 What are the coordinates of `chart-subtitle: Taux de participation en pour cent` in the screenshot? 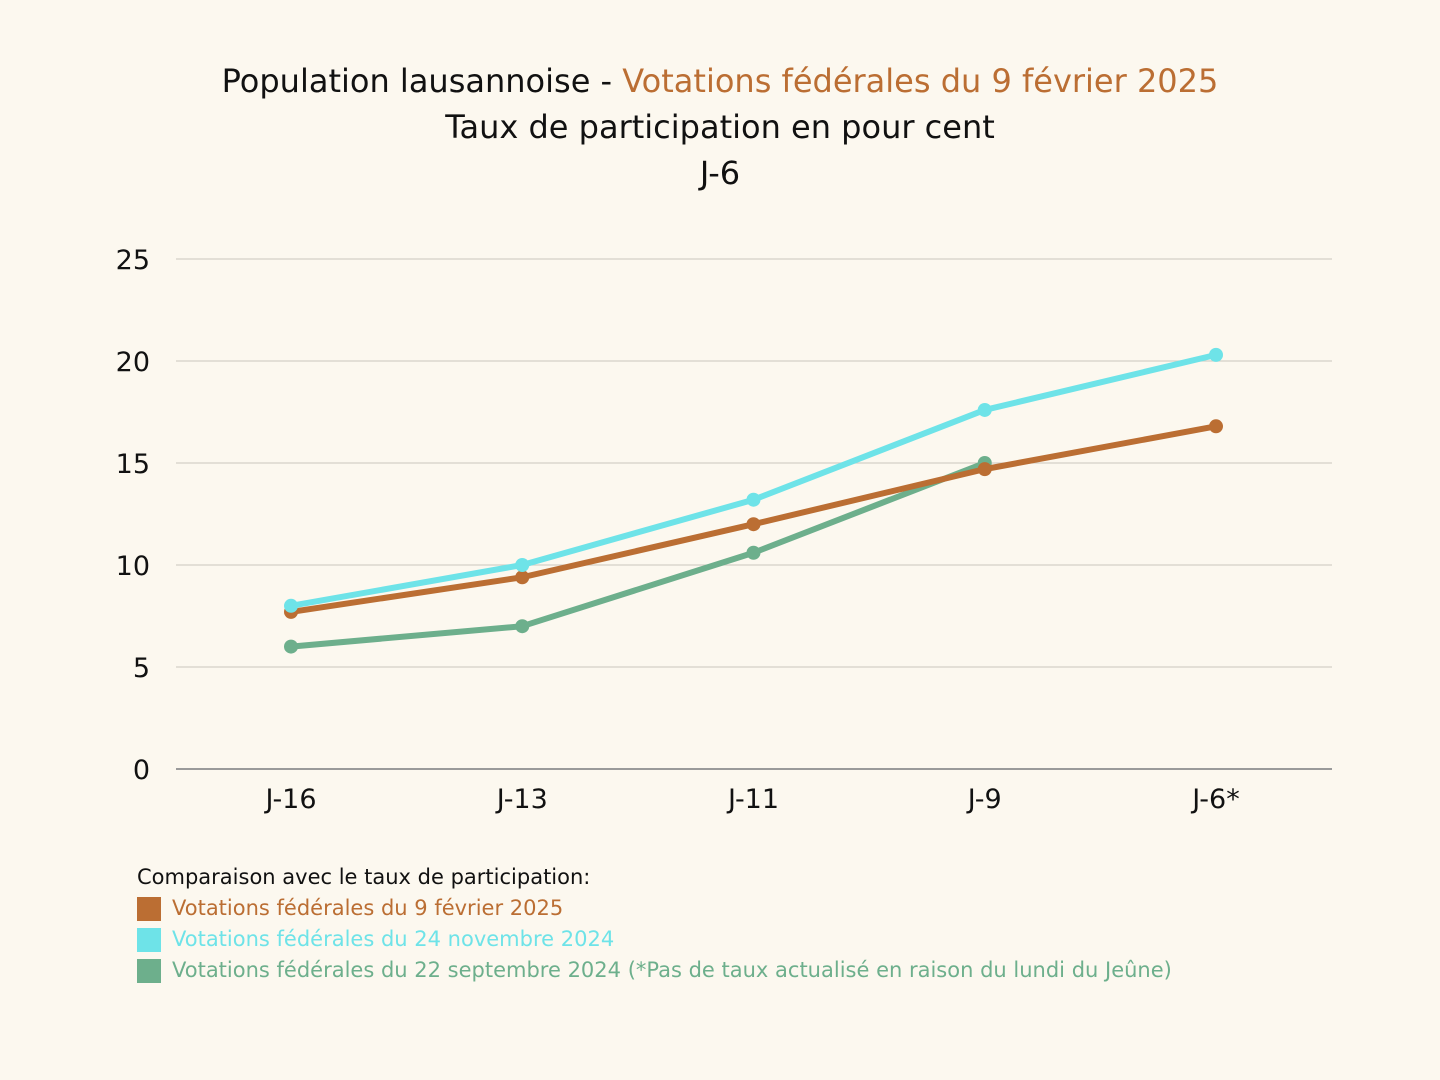 It's located at (720, 127).